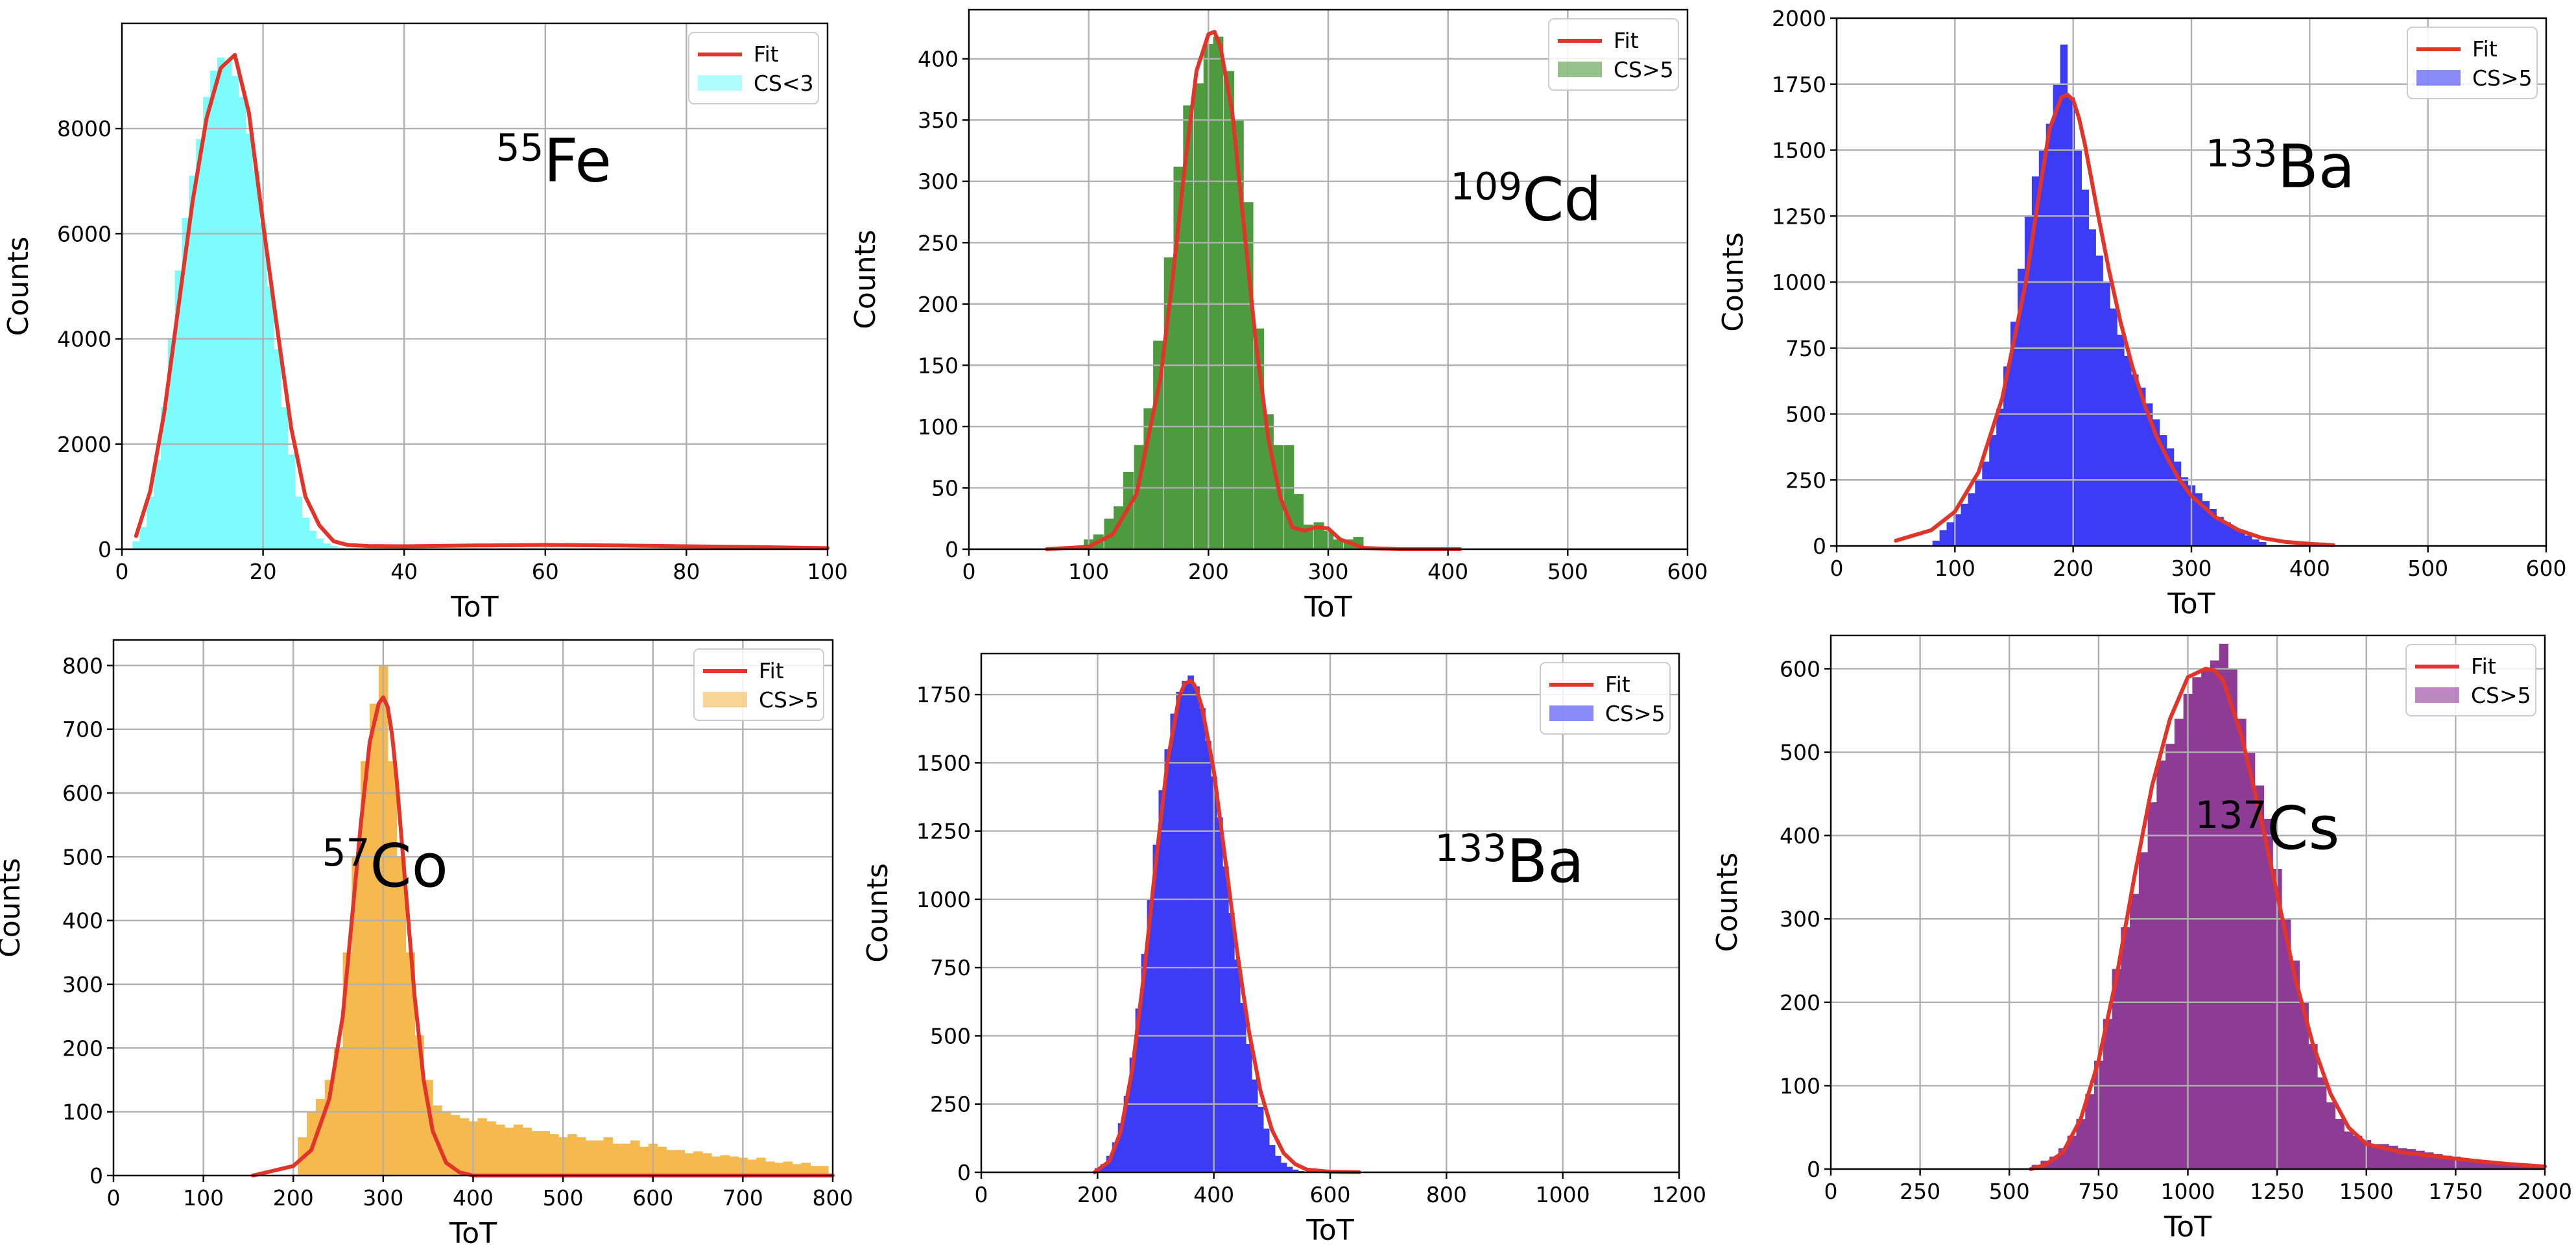  I want to click on x-tick-label: 40, so click(404, 571).